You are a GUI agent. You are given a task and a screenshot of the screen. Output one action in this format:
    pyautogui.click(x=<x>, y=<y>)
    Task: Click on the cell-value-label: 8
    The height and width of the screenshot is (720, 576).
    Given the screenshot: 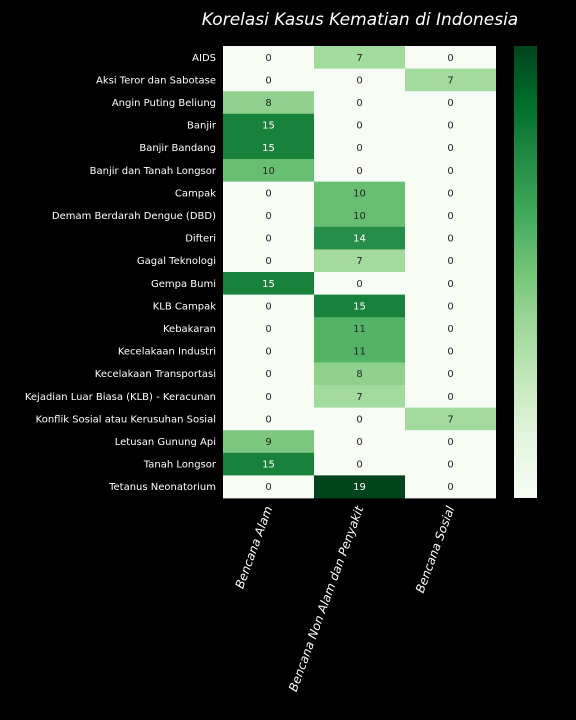 What is the action you would take?
    pyautogui.click(x=359, y=374)
    